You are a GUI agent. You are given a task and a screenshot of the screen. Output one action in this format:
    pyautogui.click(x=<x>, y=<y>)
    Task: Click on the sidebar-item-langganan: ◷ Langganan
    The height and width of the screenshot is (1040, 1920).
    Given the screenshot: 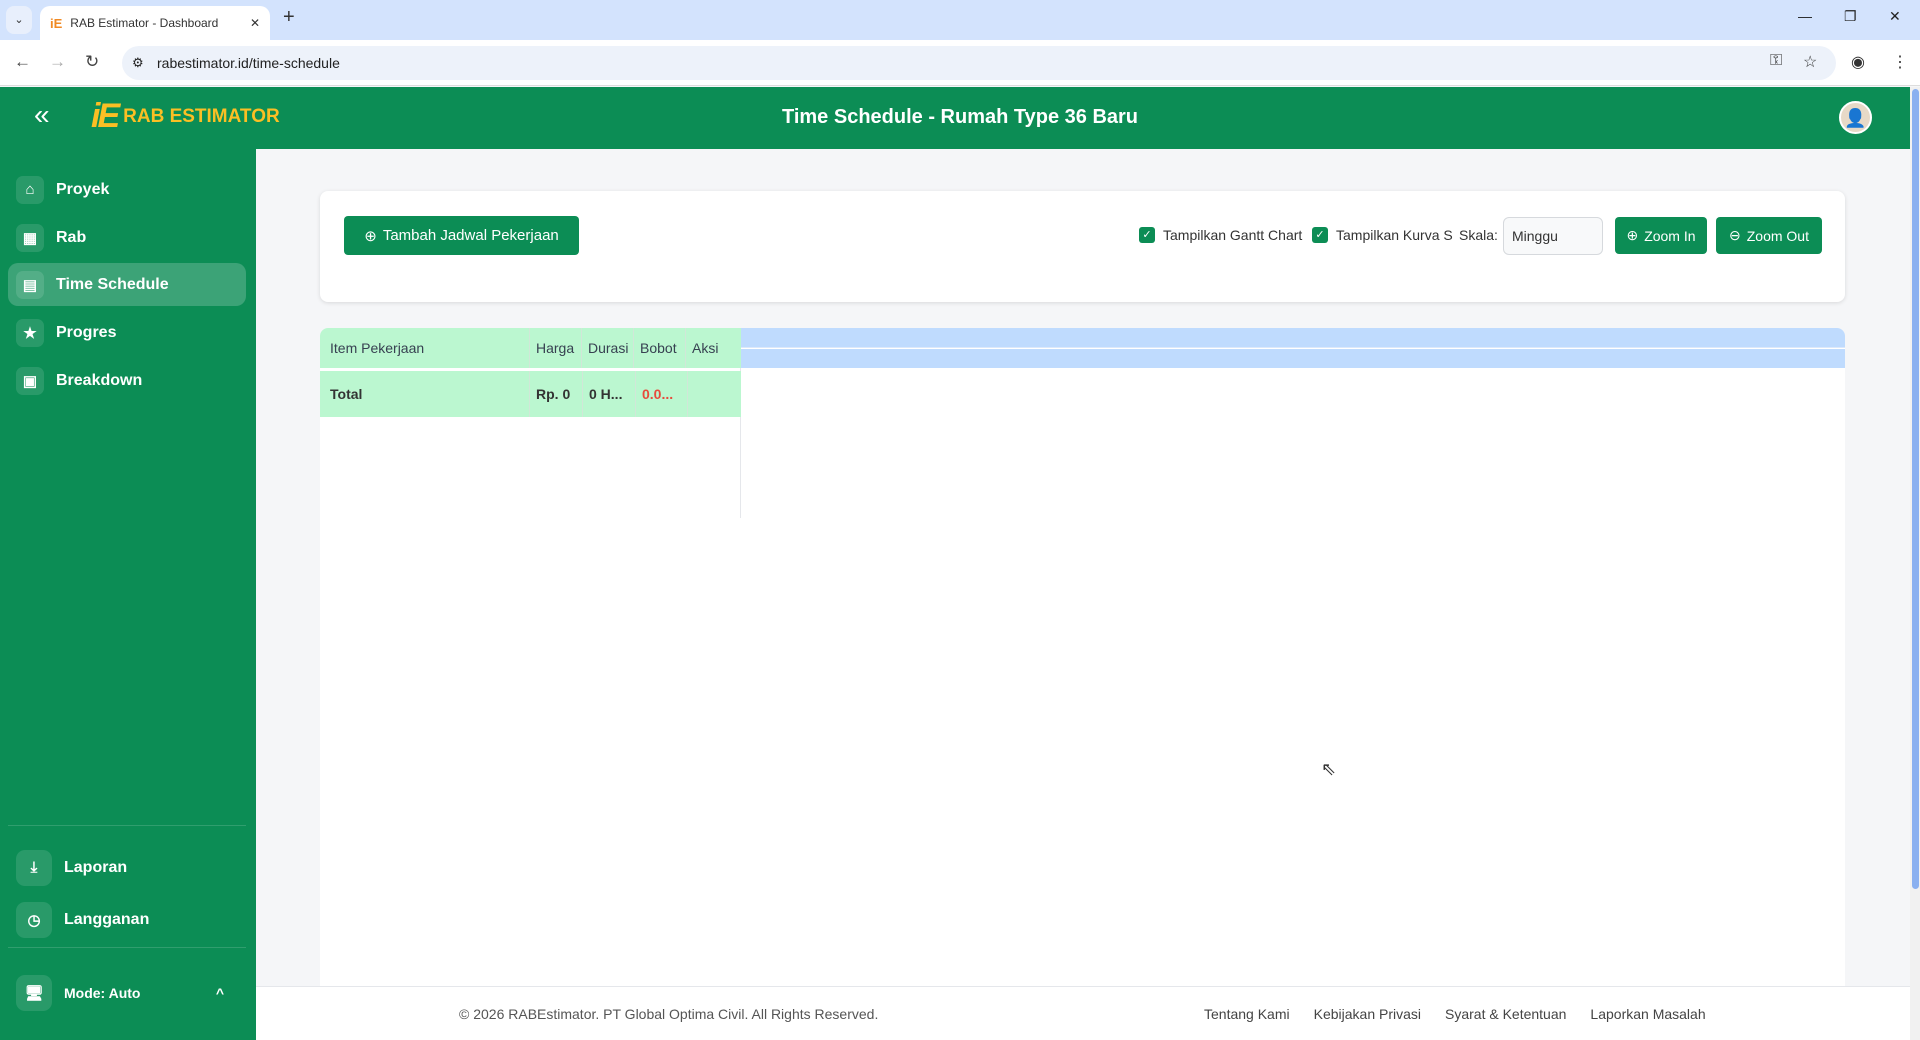 What is the action you would take?
    pyautogui.click(x=127, y=919)
    